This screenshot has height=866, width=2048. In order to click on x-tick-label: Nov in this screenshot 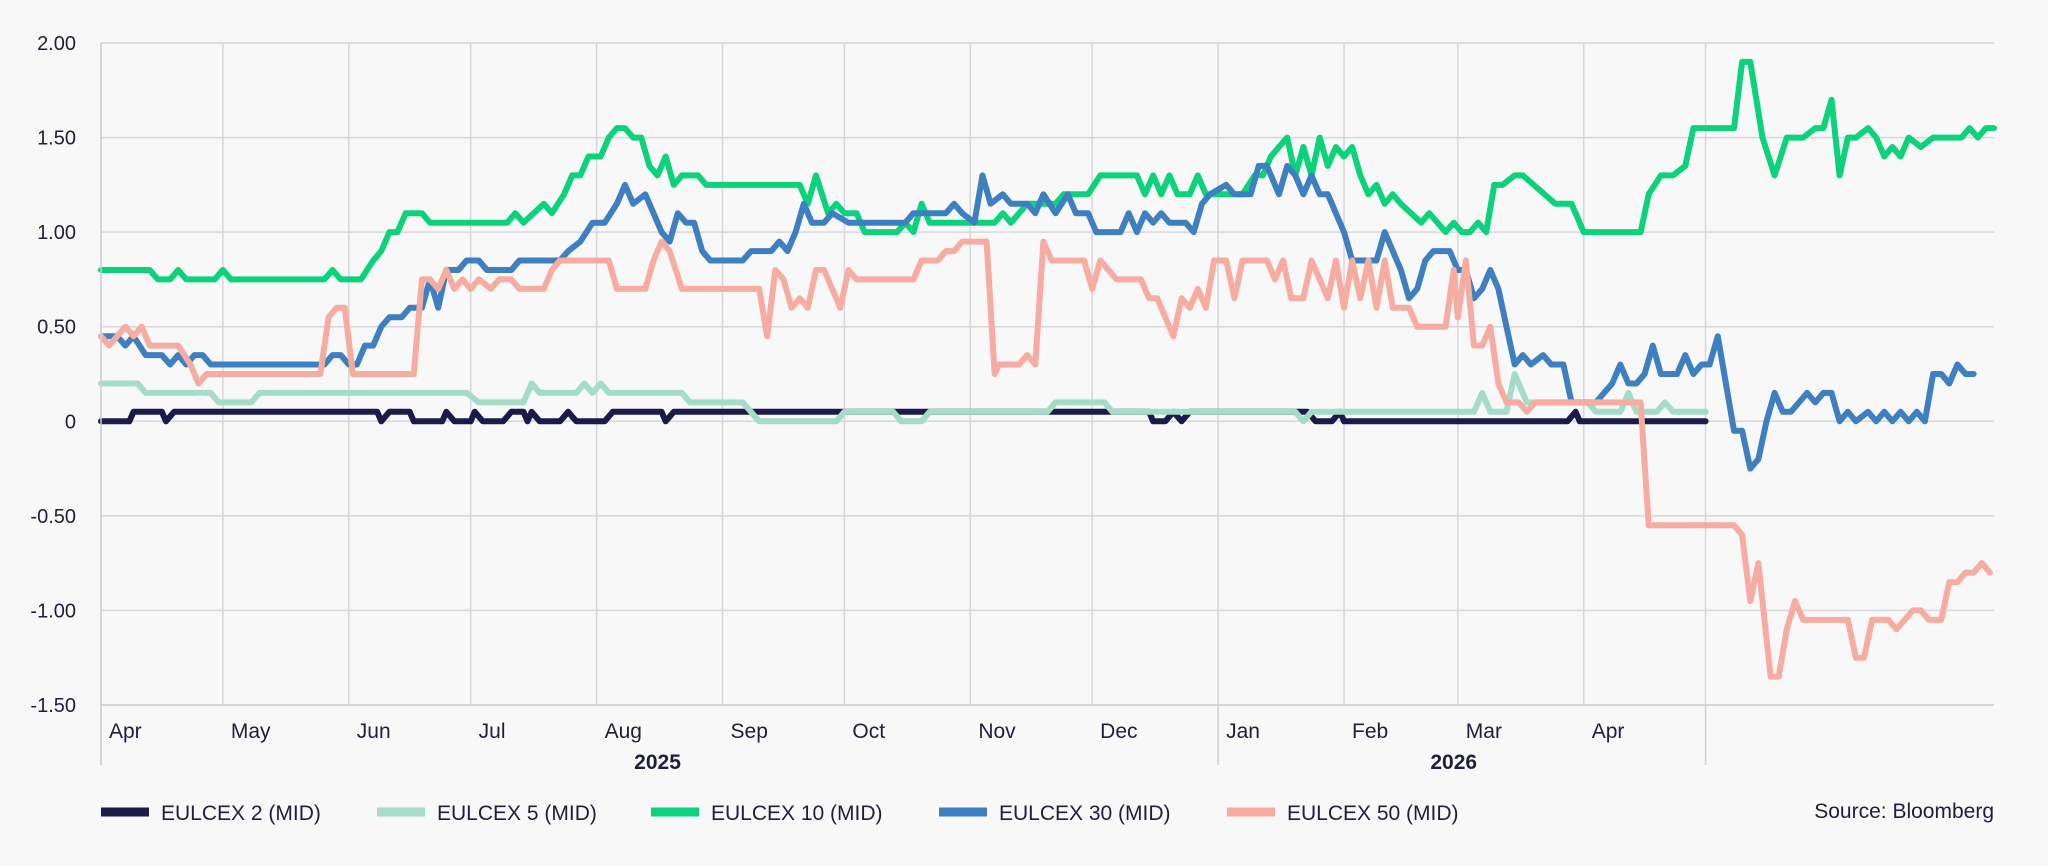, I will do `click(997, 731)`.